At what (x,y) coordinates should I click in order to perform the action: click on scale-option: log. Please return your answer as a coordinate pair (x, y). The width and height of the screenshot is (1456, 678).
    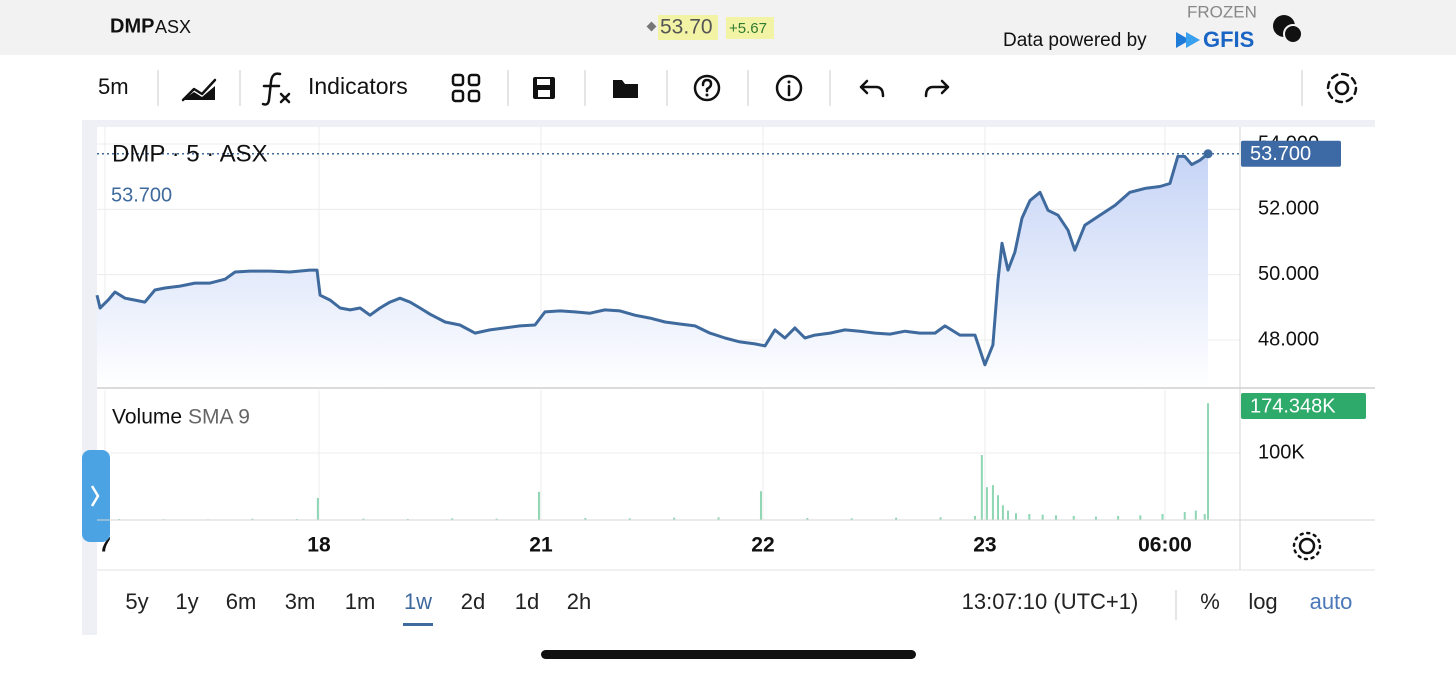
    Looking at the image, I should click on (1262, 601).